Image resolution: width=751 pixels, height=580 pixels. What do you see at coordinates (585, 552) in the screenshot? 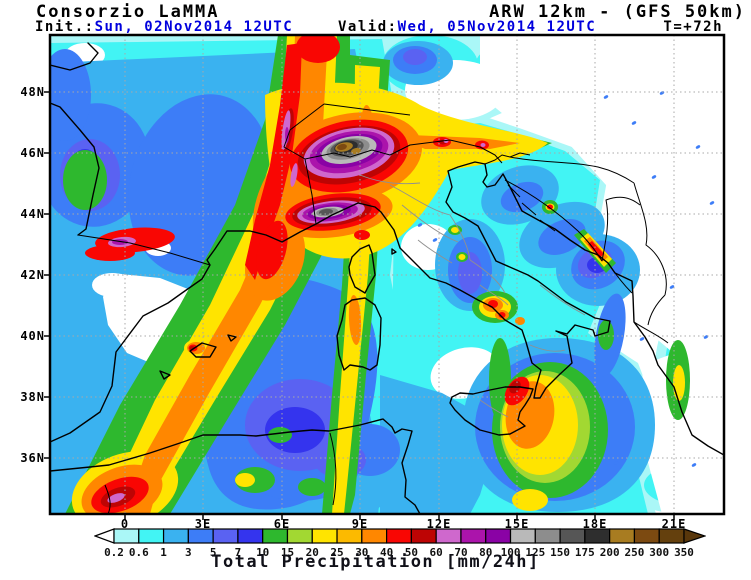
I see `legend-tick-label: 175` at bounding box center [585, 552].